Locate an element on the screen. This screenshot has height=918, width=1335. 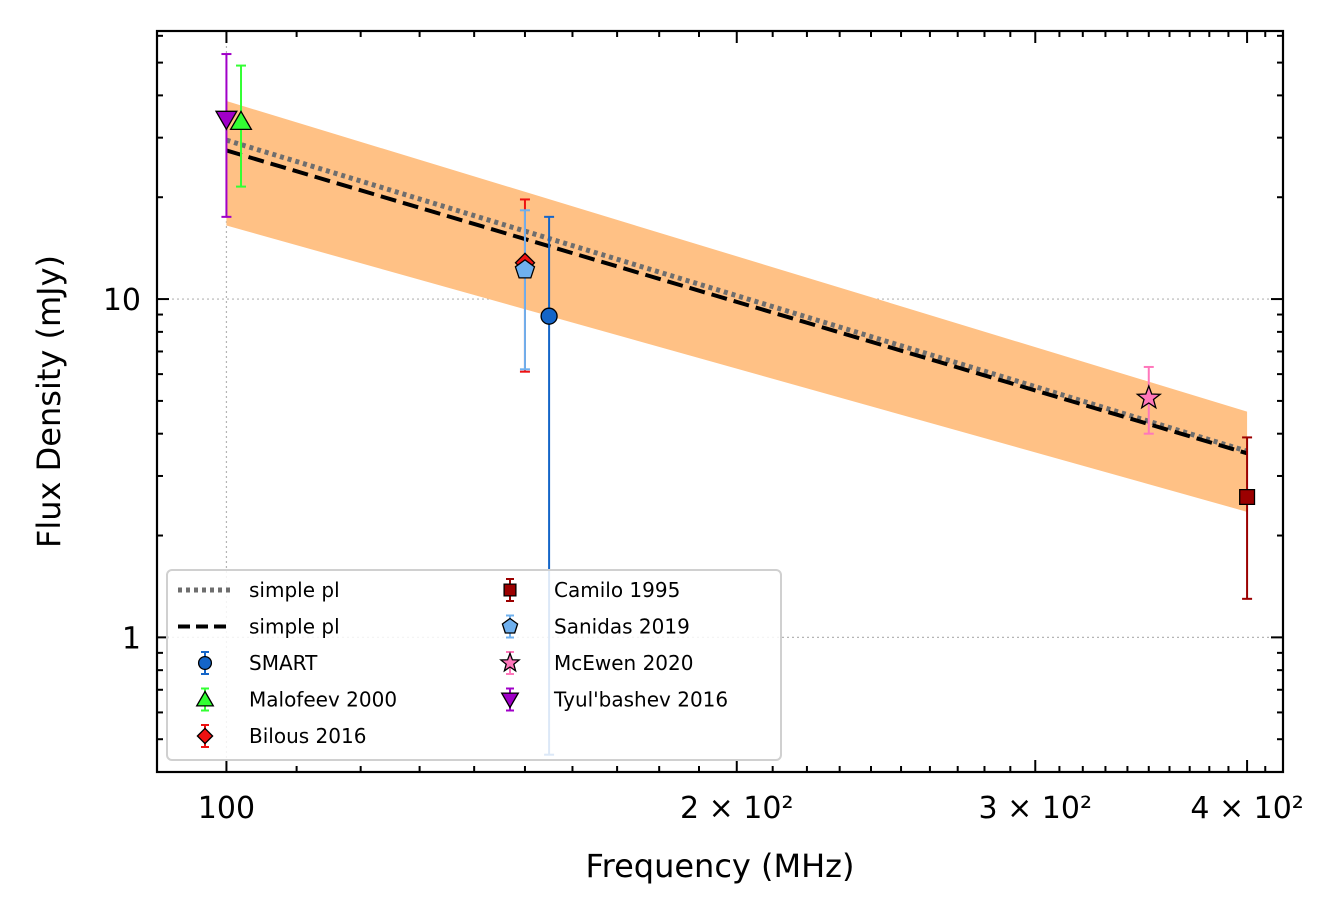
legend-marker-diamond is located at coordinates (205, 736).